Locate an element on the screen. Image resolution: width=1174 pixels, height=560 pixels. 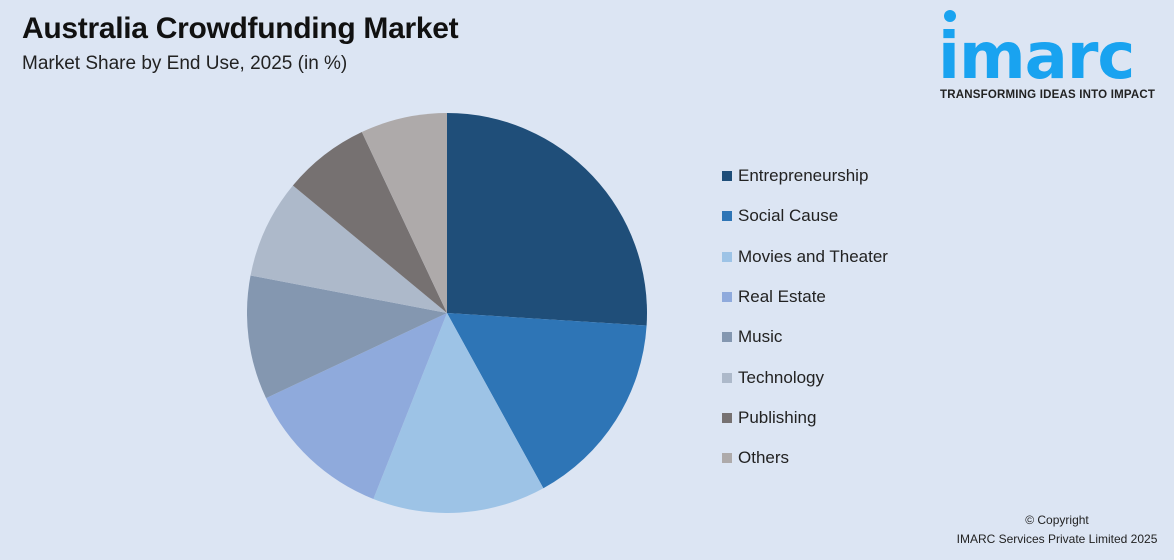
pie-slice-publishing is located at coordinates (369, 222).